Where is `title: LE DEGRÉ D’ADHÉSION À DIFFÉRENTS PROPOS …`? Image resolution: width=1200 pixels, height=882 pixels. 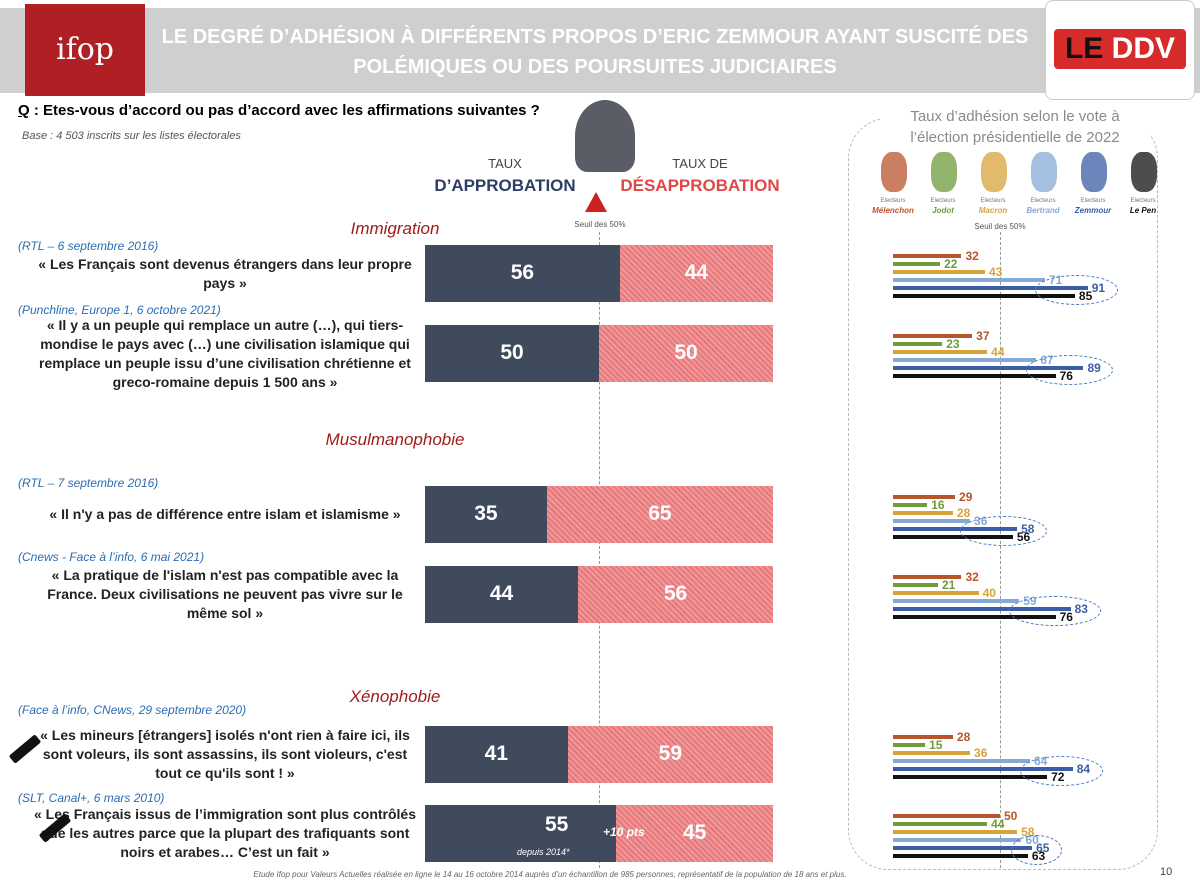 title: LE DEGRÉ D’ADHÉSION À DIFFÉRENTS PROPOS … is located at coordinates (595, 52).